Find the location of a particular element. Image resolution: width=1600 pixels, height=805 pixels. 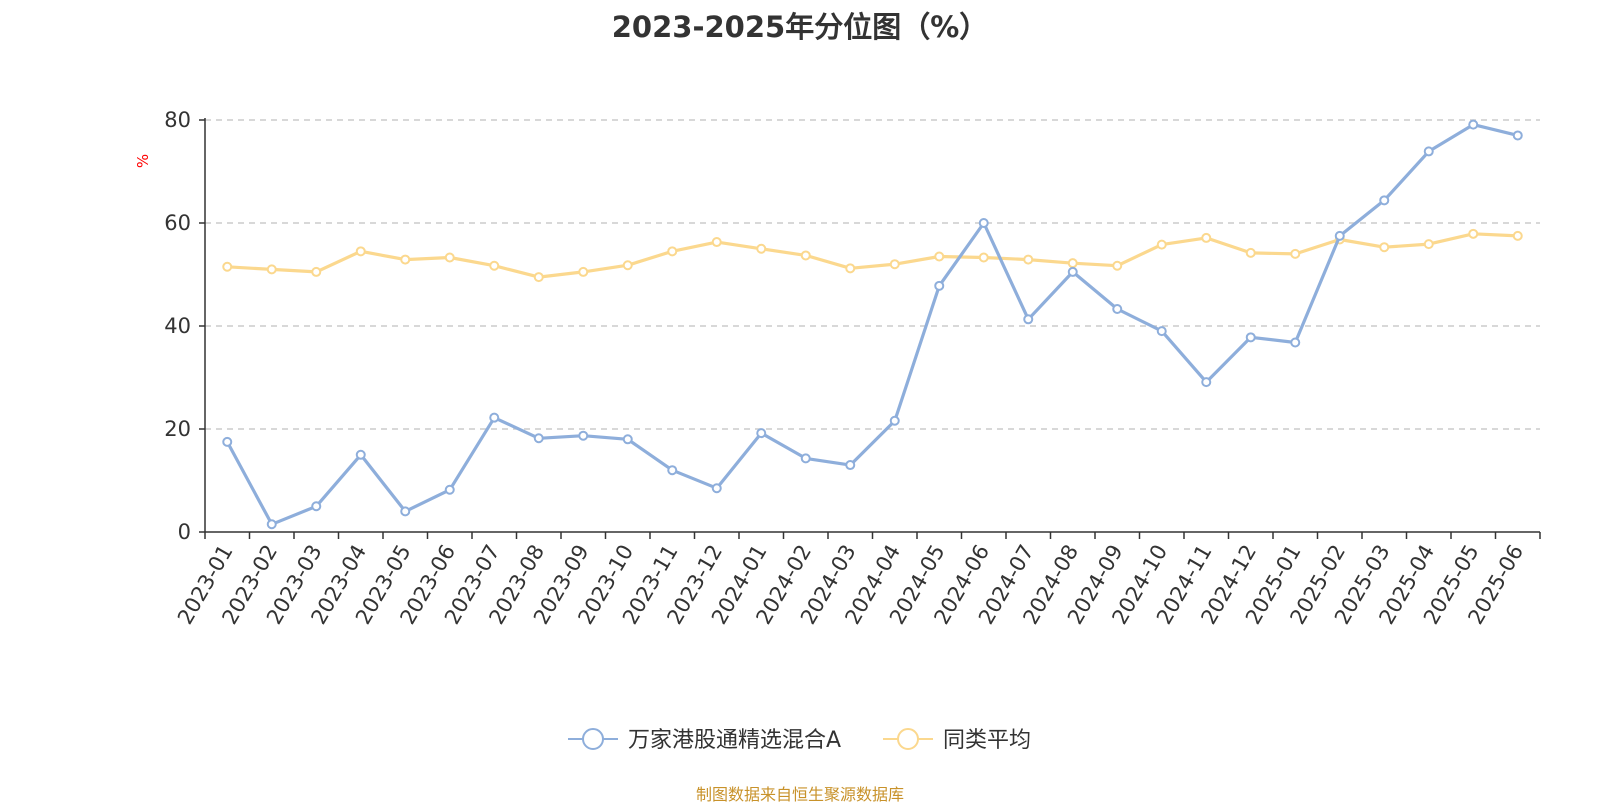

series-line is located at coordinates (872, 255).